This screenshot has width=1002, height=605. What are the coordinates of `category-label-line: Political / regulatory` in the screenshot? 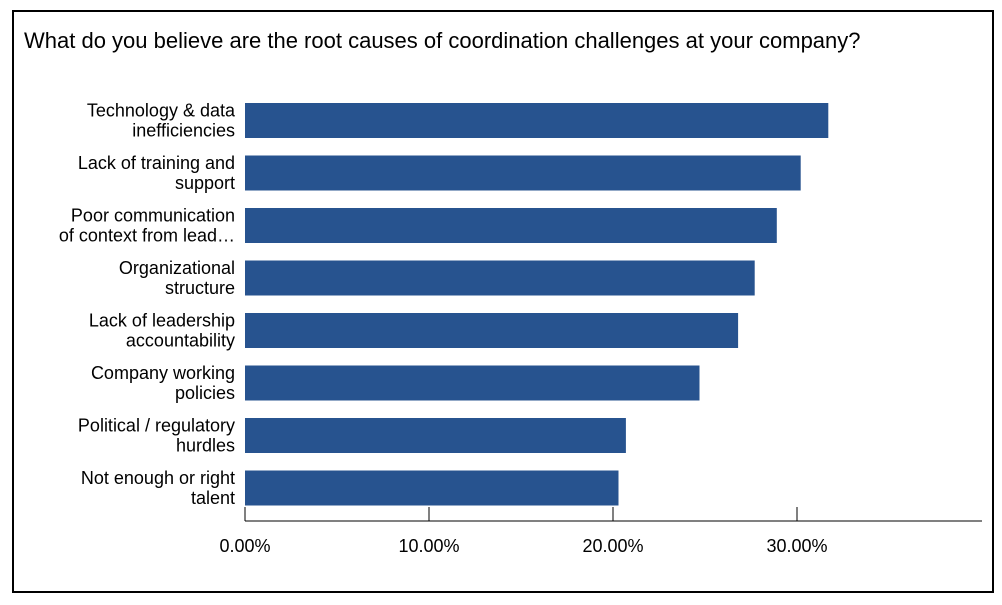 It's located at (156, 426).